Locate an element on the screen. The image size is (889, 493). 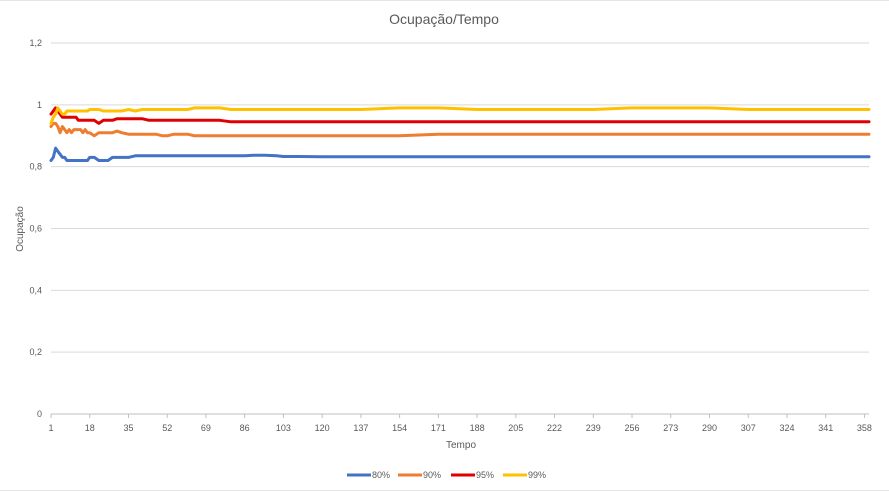
y-axis-title: Ocupação is located at coordinates (20, 229).